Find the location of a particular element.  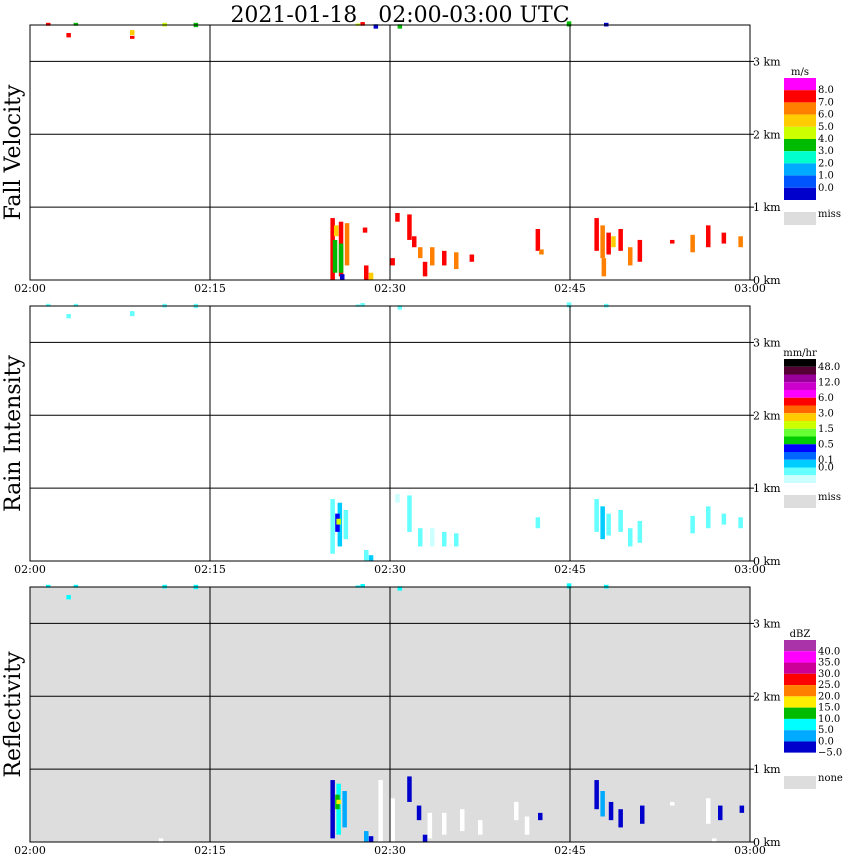

colorbar-label: 8.0 is located at coordinates (826, 90).